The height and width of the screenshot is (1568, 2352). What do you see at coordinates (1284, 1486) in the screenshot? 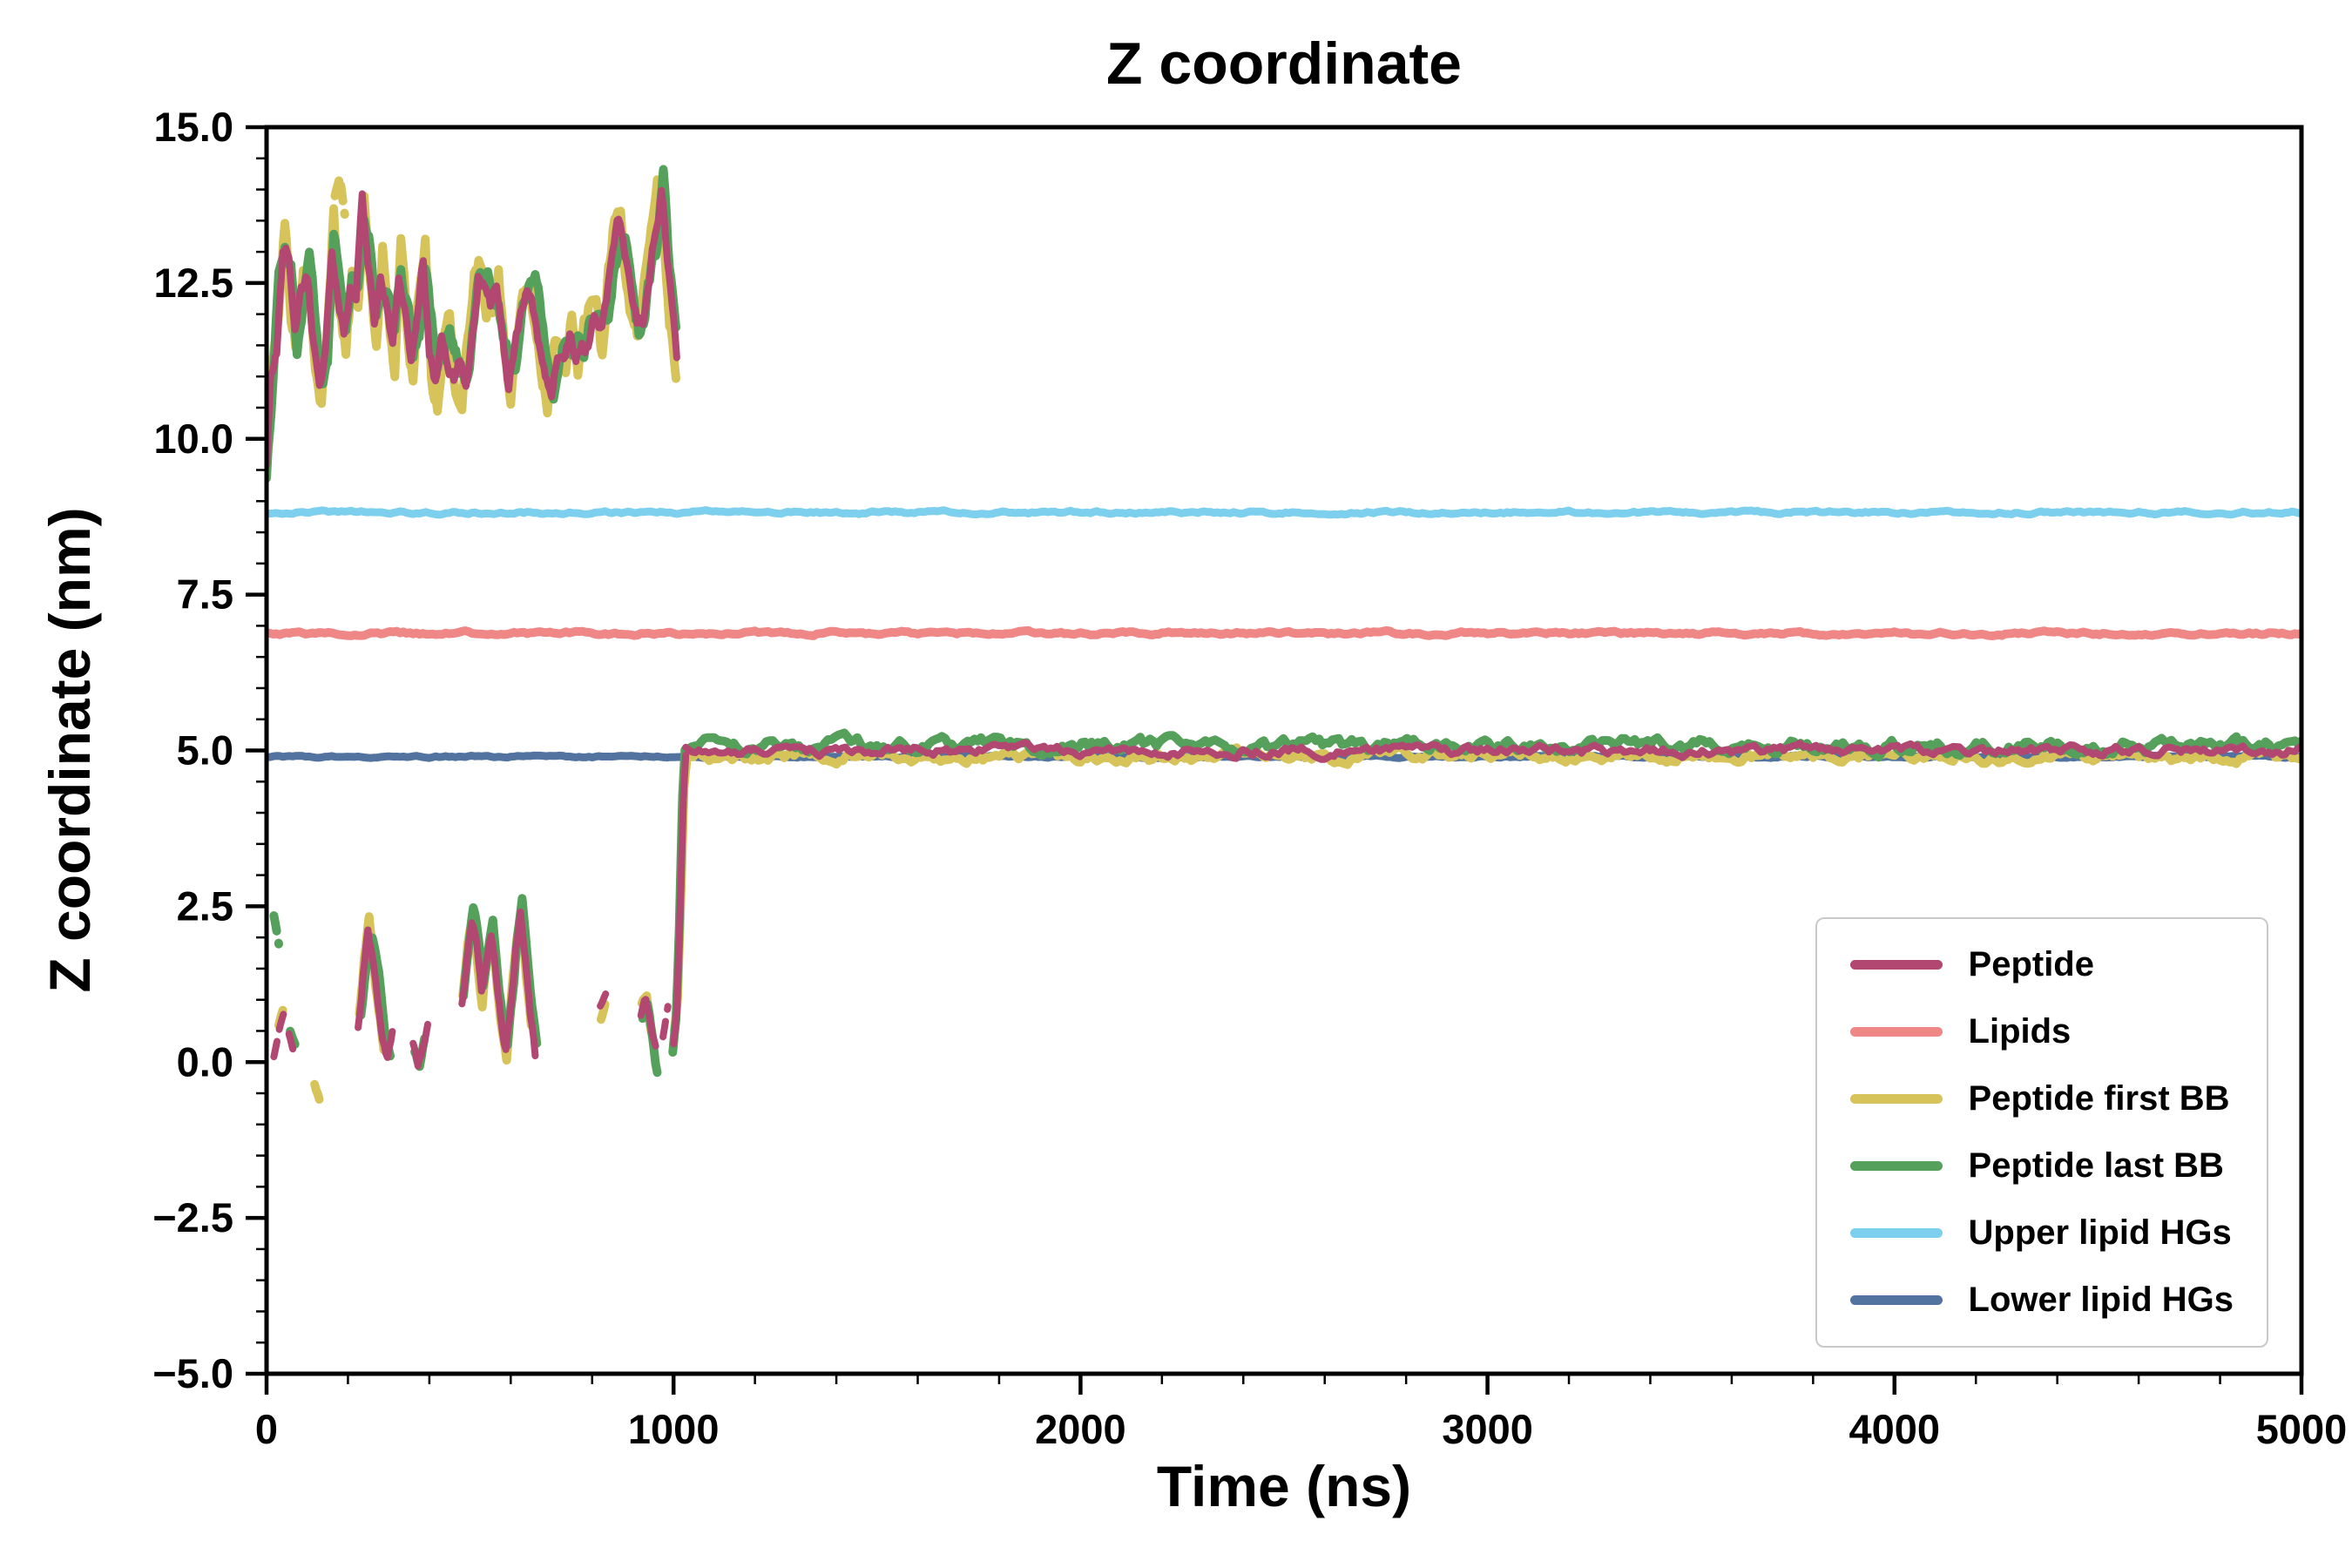
I see `x-axis-label: Time (ns)` at bounding box center [1284, 1486].